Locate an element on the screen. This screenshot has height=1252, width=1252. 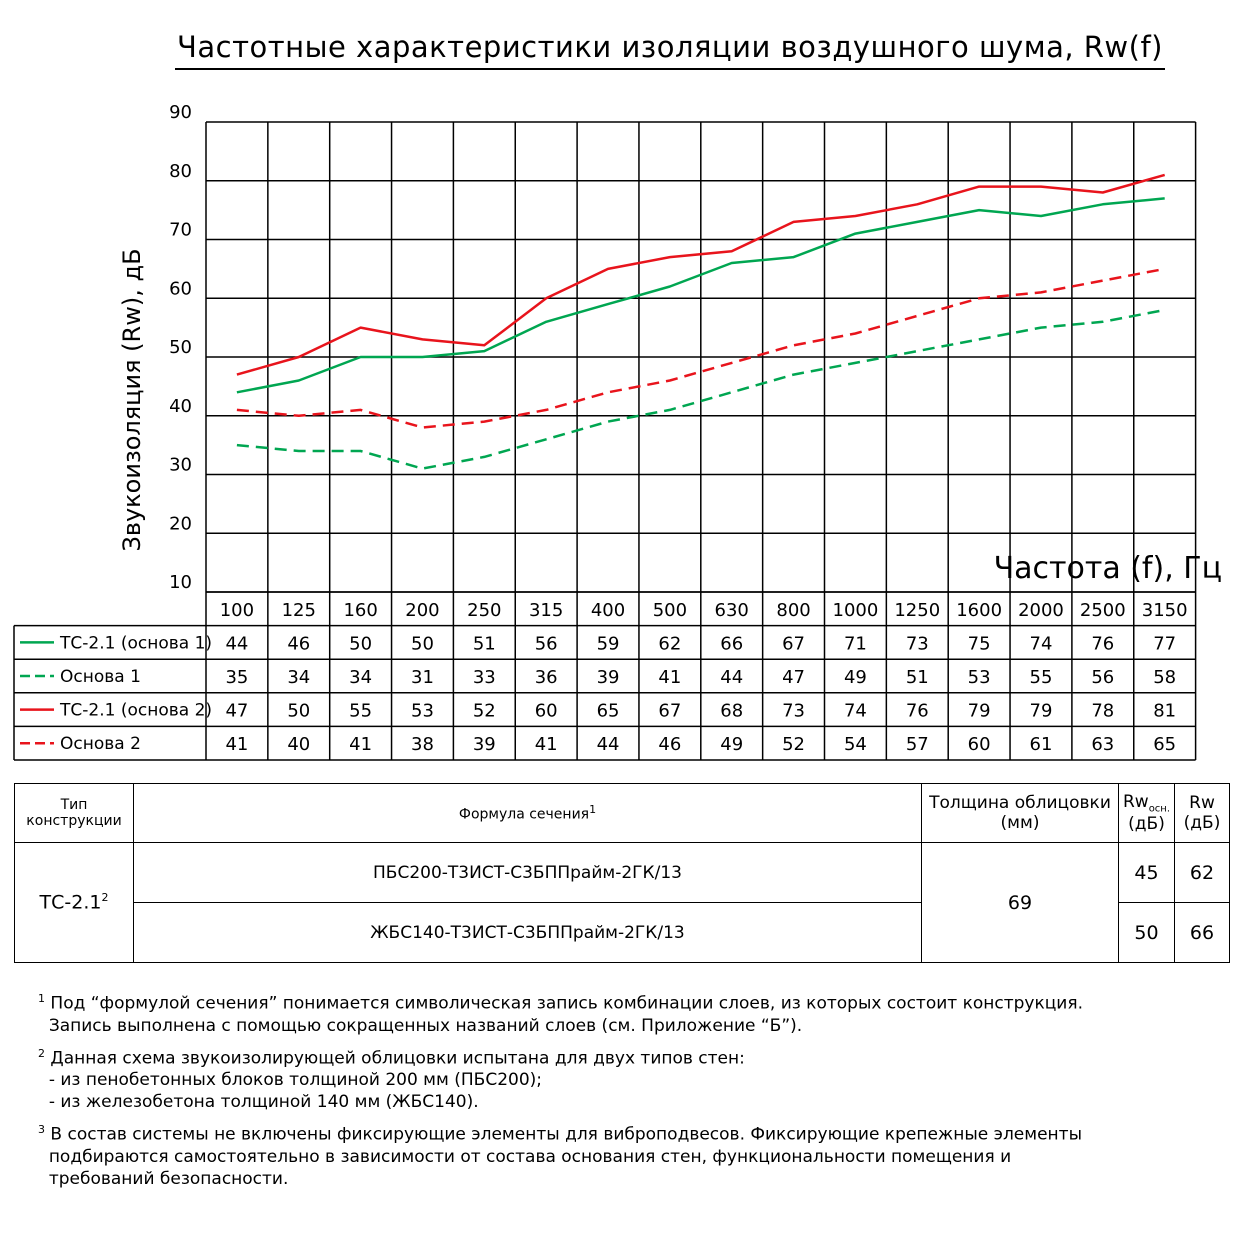
x-category-label: 125 is located at coordinates (299, 610).